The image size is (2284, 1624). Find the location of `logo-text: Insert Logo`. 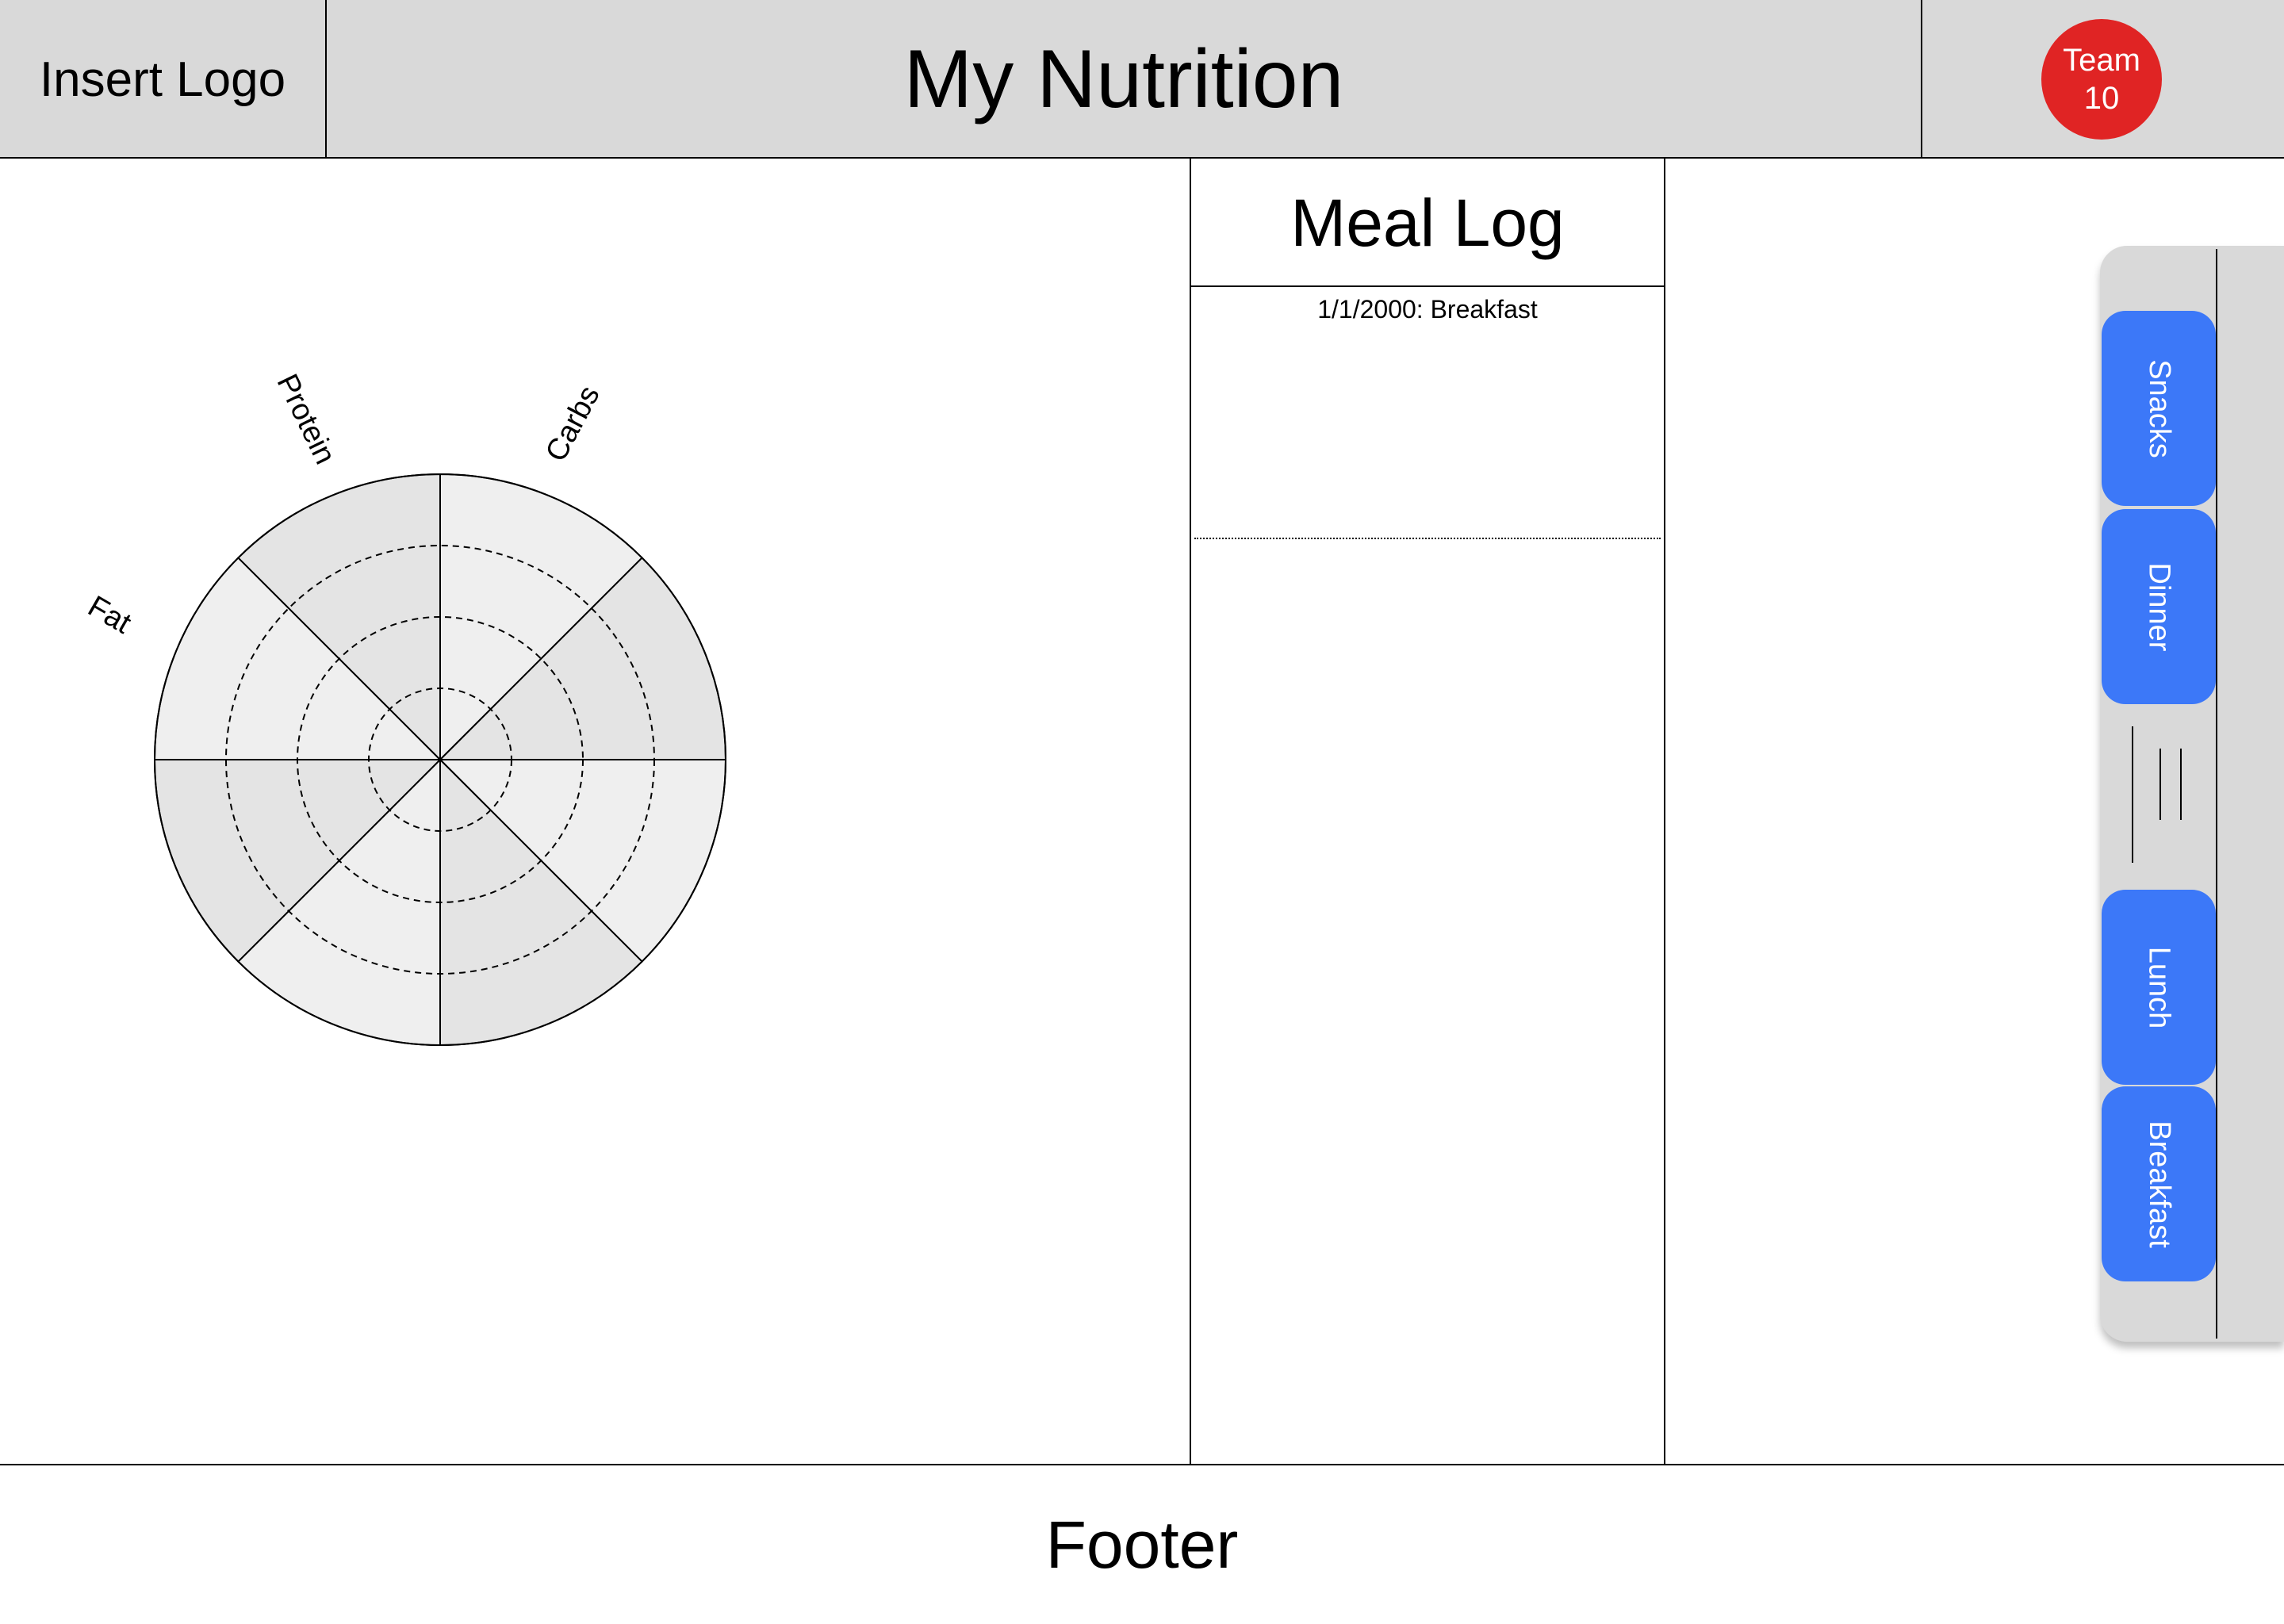

logo-text: Insert Logo is located at coordinates (162, 79).